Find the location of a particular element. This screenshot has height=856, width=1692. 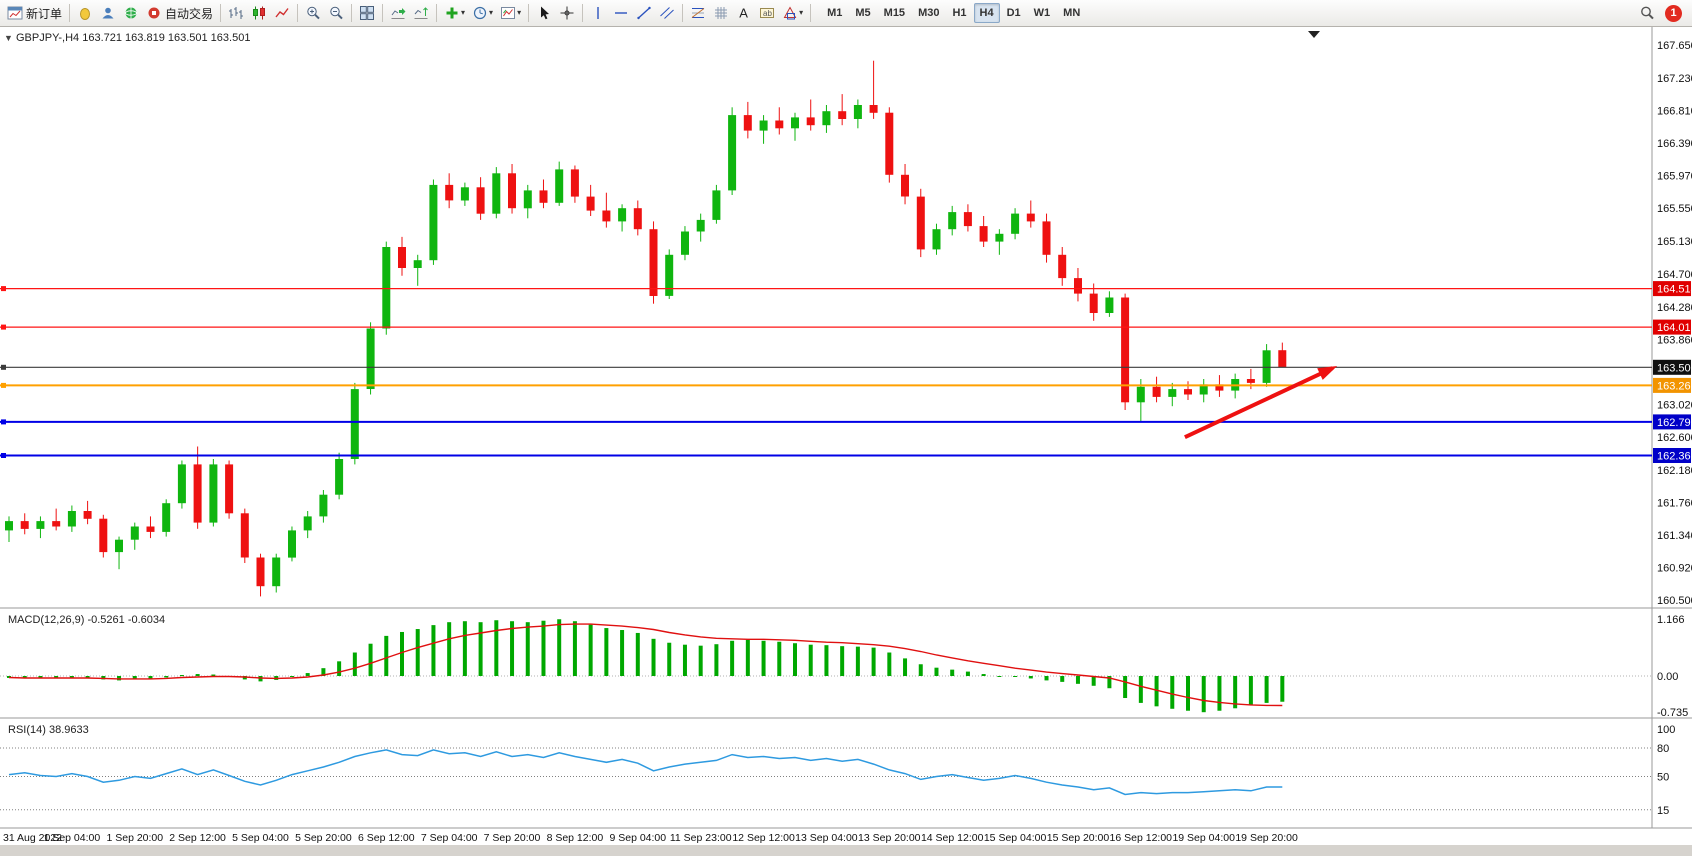

price-axis-label: 164.700 is located at coordinates (1674, 275).